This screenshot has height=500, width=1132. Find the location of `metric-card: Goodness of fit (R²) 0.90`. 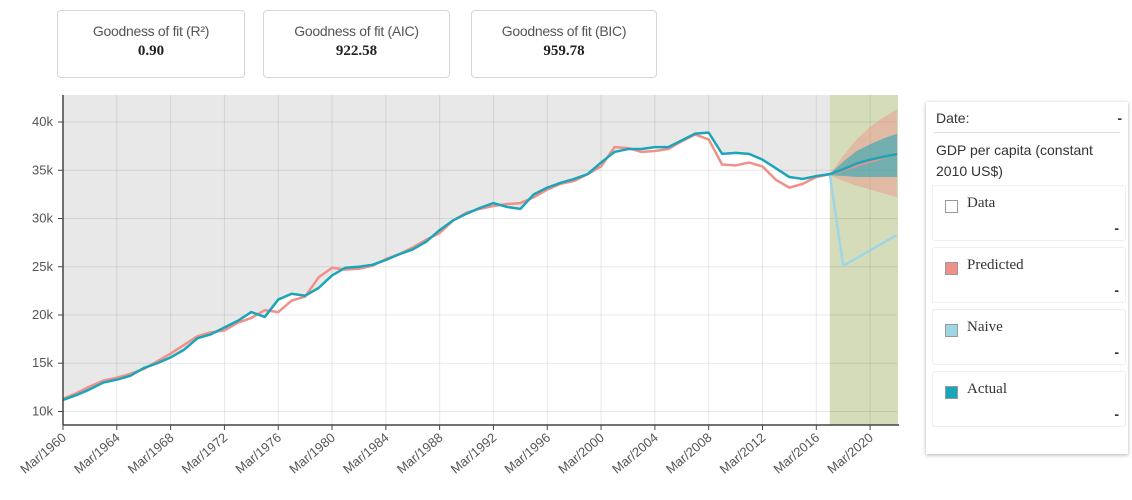

metric-card: Goodness of fit (R²) 0.90 is located at coordinates (151, 44).